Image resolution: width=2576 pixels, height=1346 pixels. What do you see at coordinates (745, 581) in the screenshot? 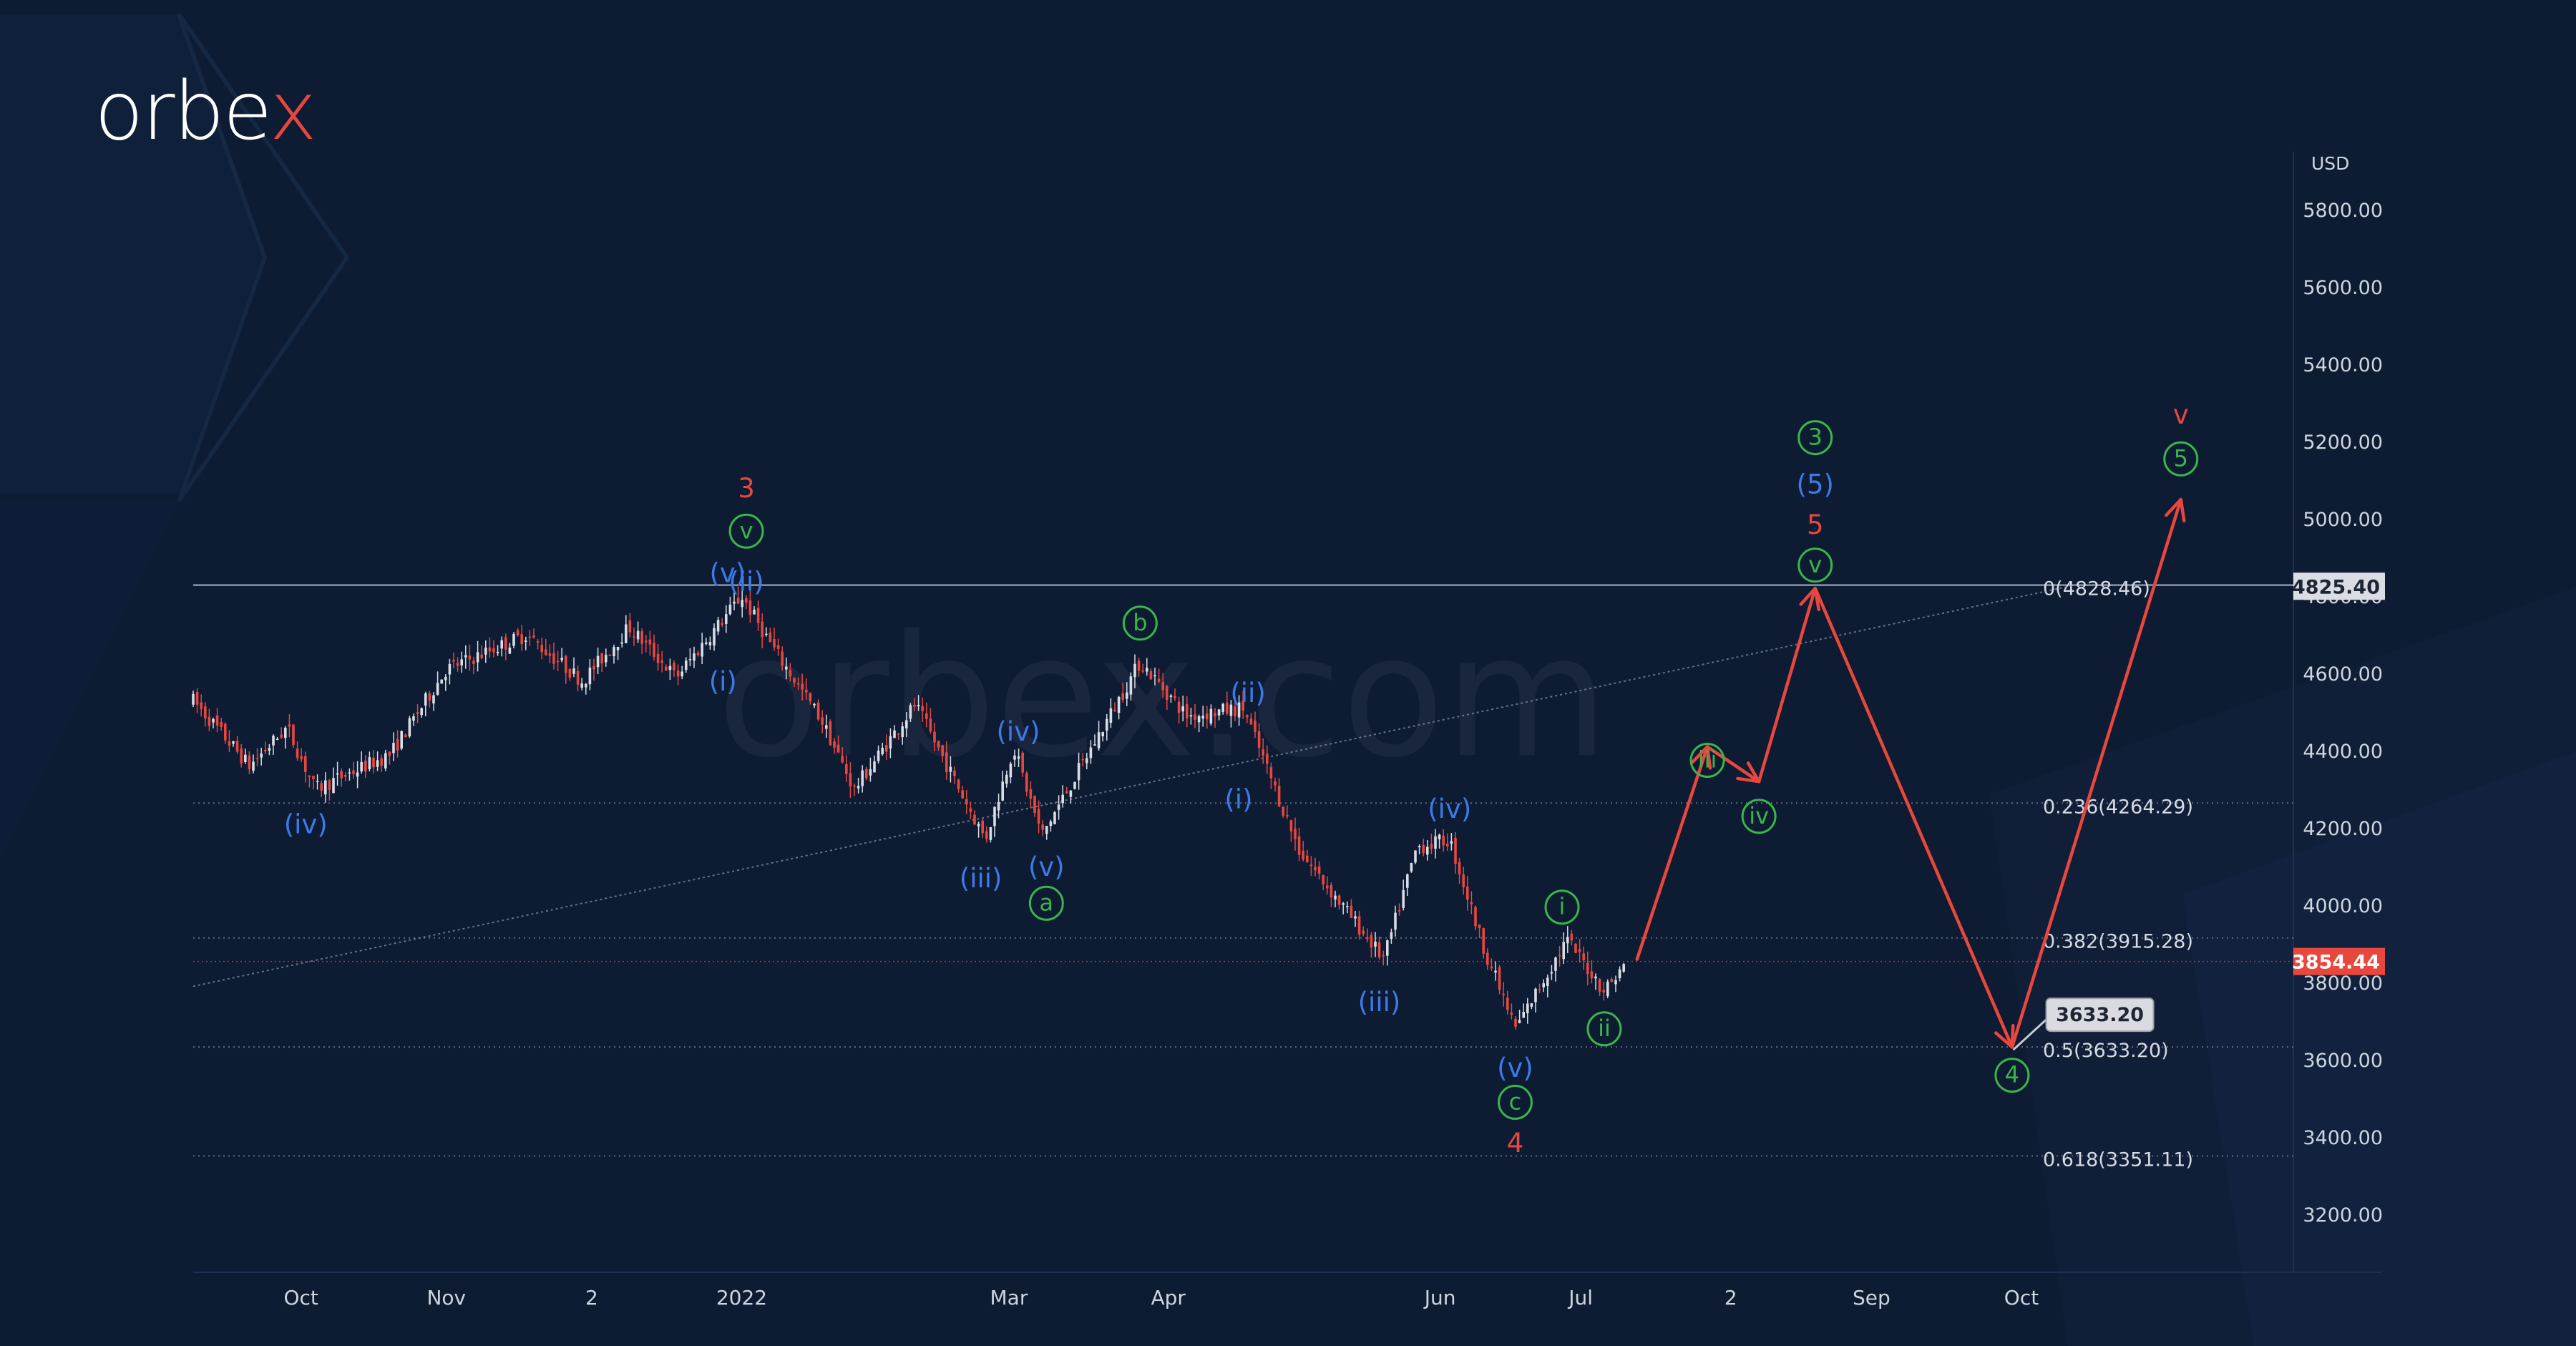
I see `wave-label: (ii)` at bounding box center [745, 581].